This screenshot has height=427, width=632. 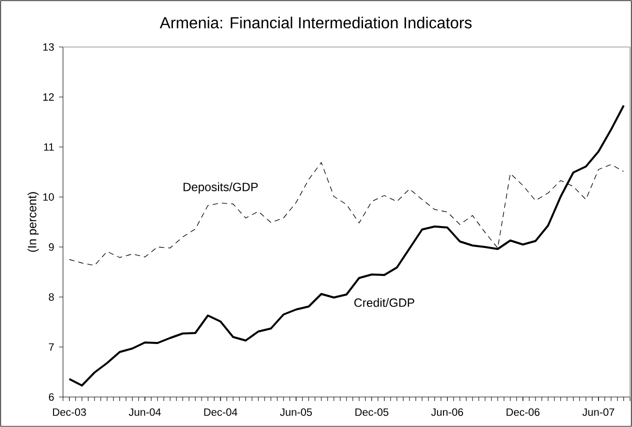 I want to click on y-tick-label: 6, so click(x=51, y=397).